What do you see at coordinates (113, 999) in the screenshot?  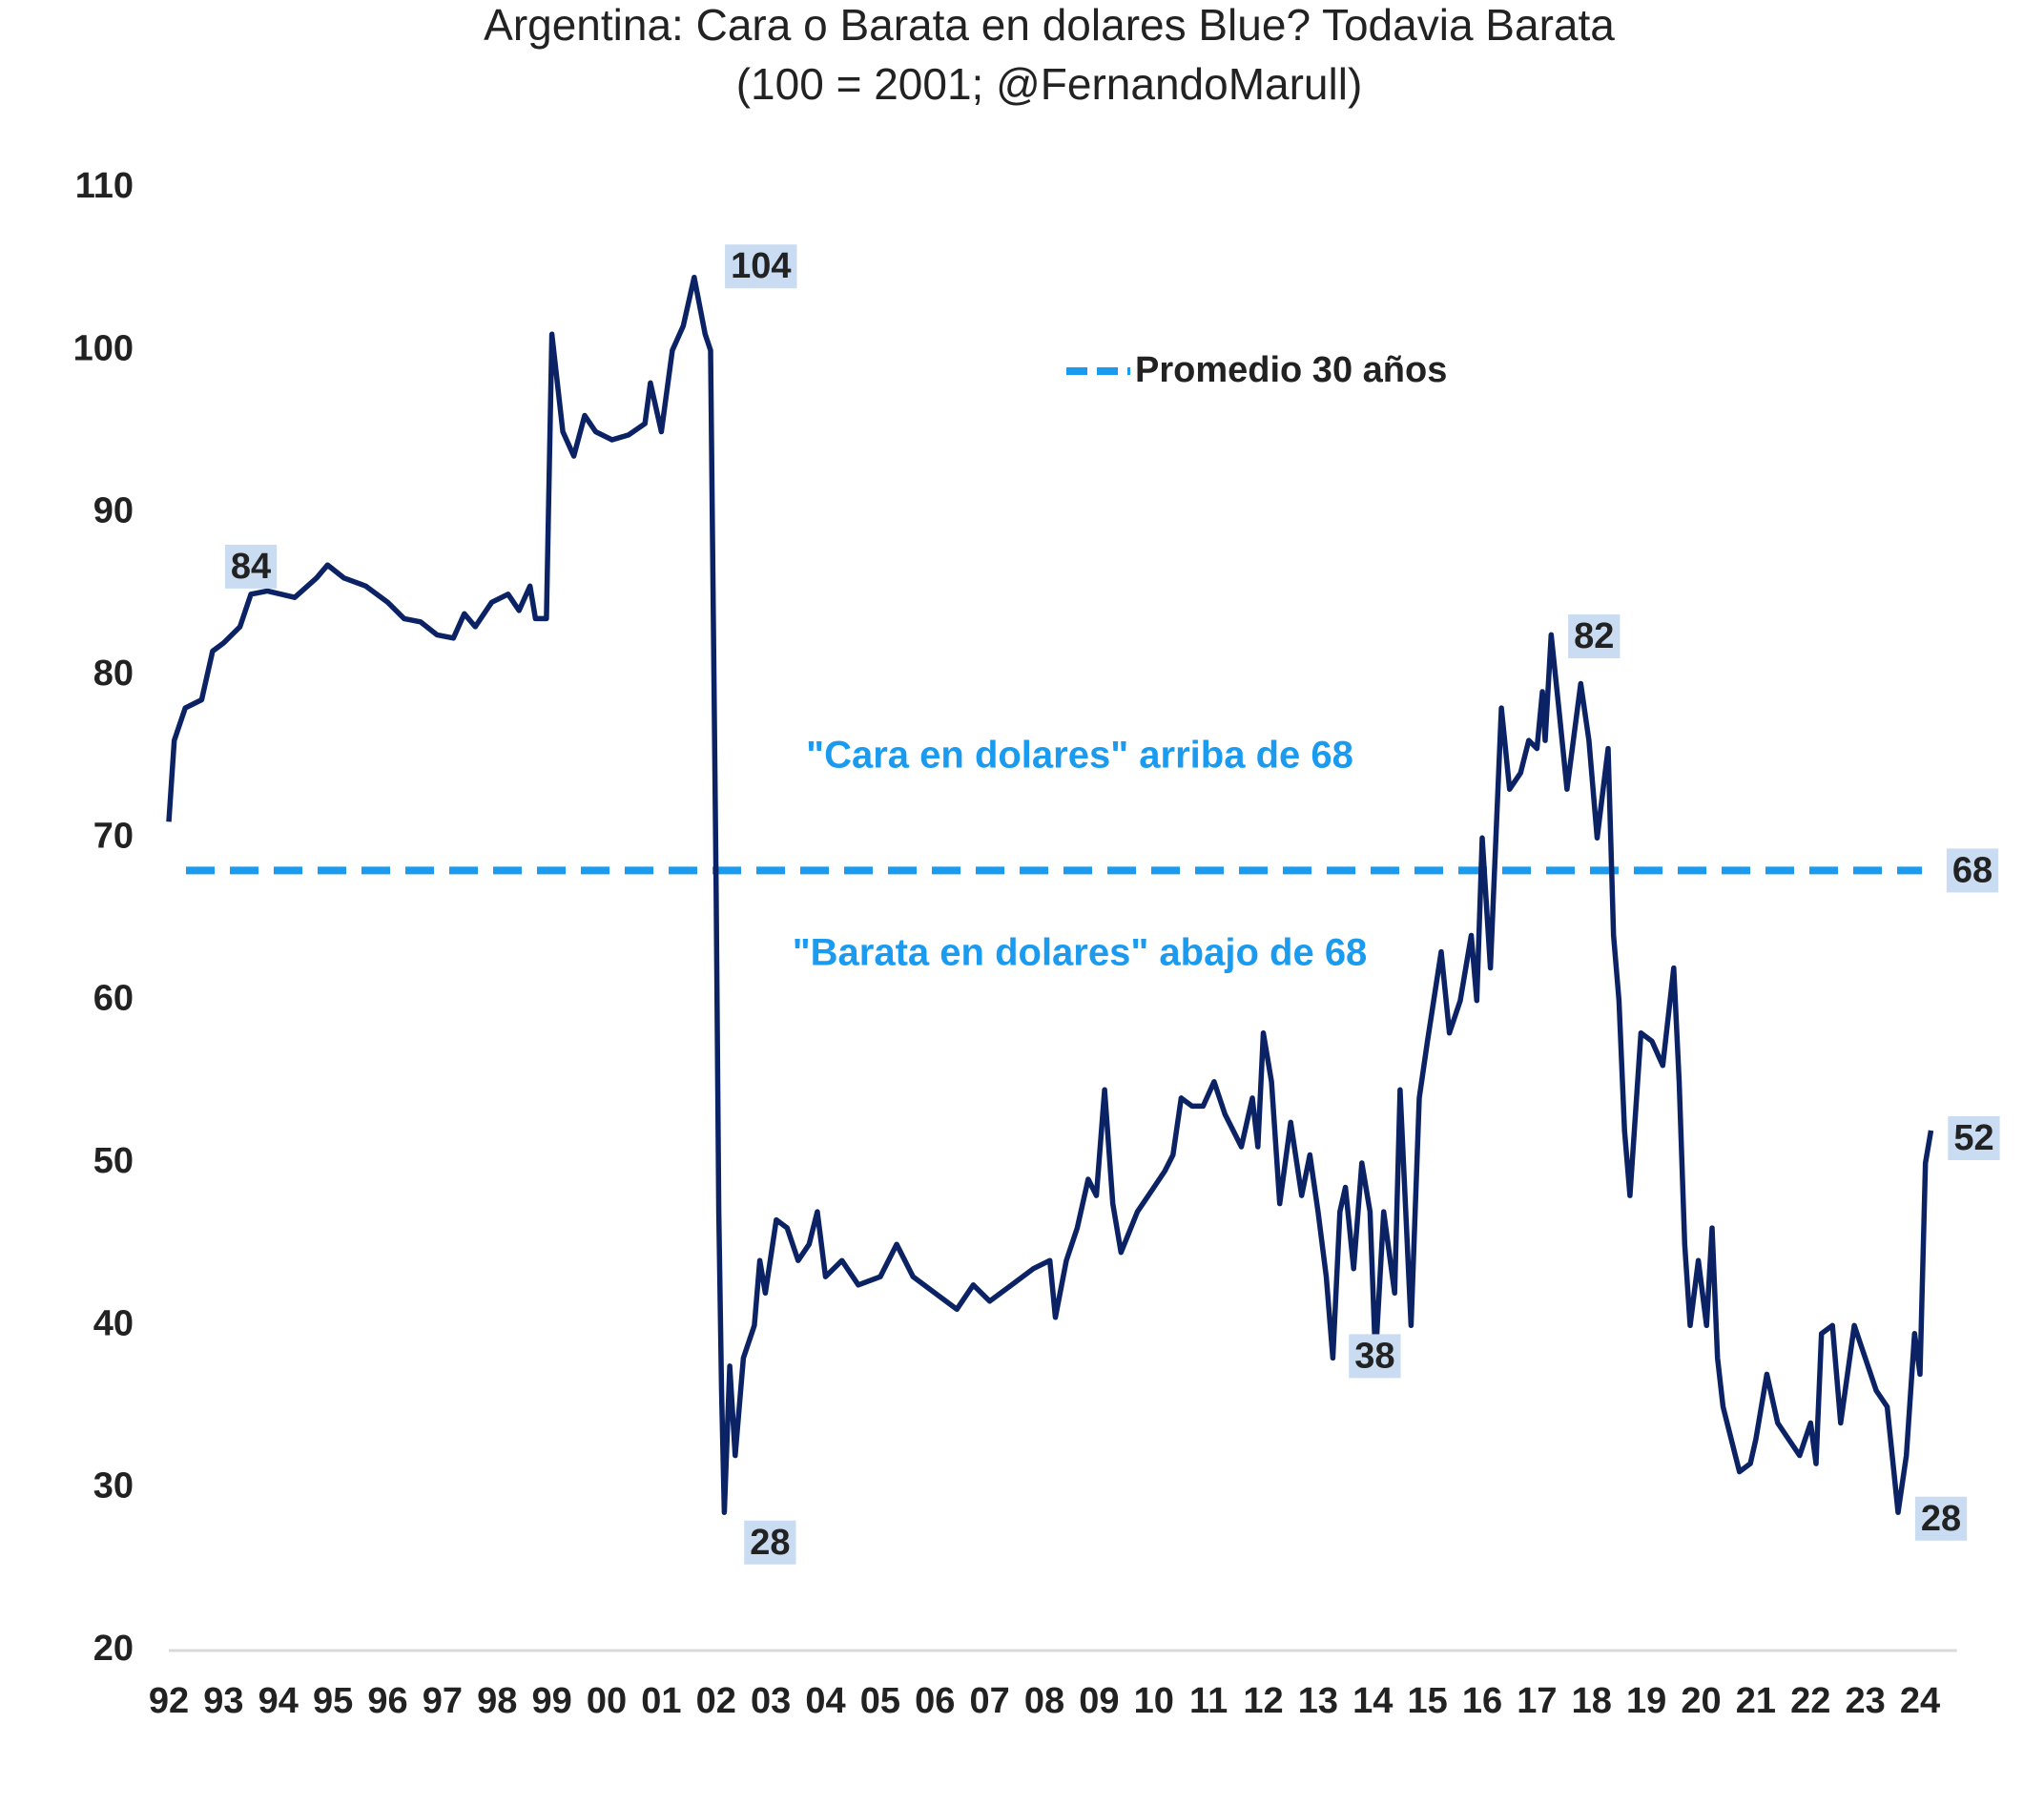 I see `y-tick-label: 60` at bounding box center [113, 999].